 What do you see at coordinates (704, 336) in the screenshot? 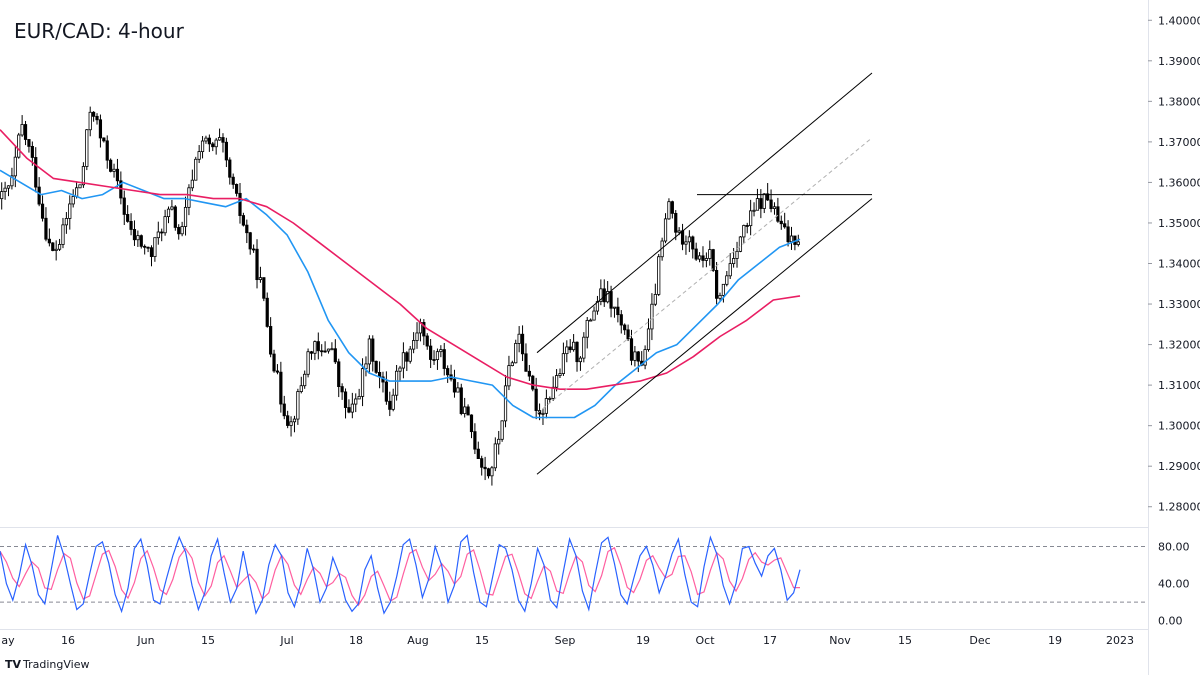
I see `channel-lower-line` at bounding box center [704, 336].